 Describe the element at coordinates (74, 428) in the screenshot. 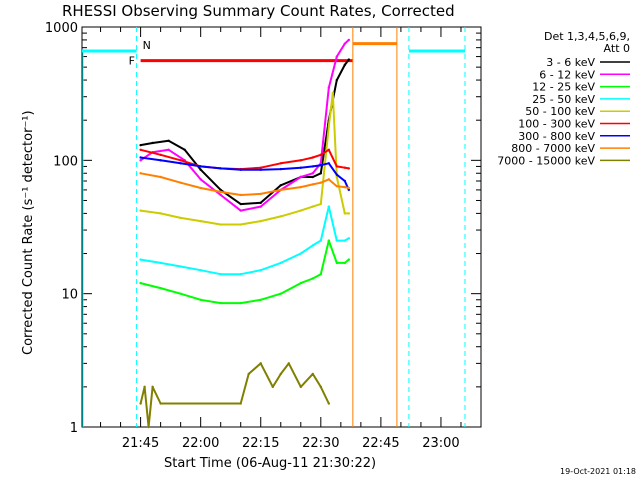

I see `y-tick-label: 1` at that location.